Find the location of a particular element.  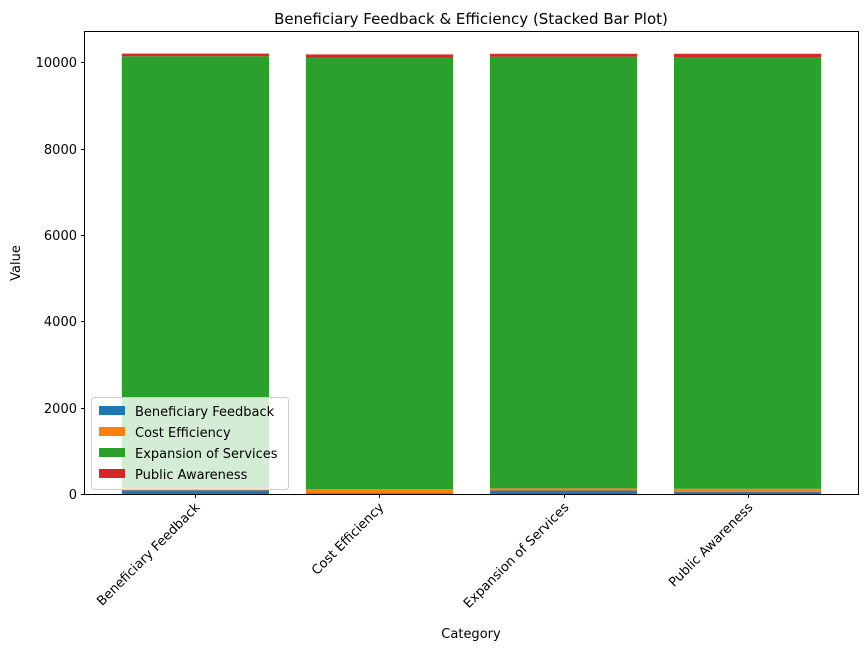

bar-public-awareness-public-awareness is located at coordinates (747, 55).